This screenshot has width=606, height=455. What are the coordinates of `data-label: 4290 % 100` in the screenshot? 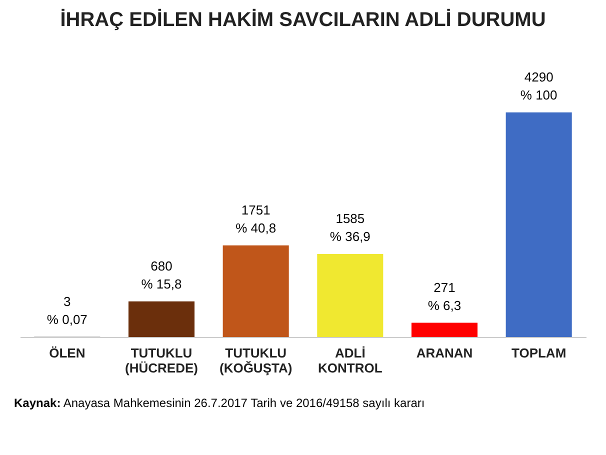 It's located at (539, 85).